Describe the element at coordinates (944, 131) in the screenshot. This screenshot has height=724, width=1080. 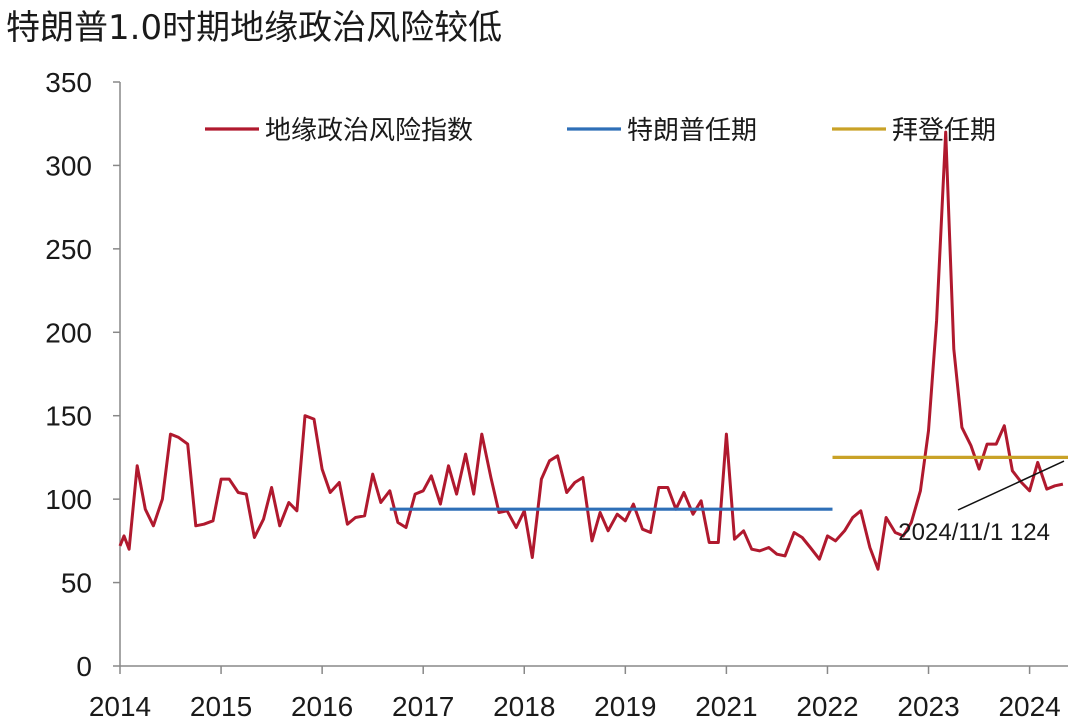
I see `legend-label: 拜登任期` at that location.